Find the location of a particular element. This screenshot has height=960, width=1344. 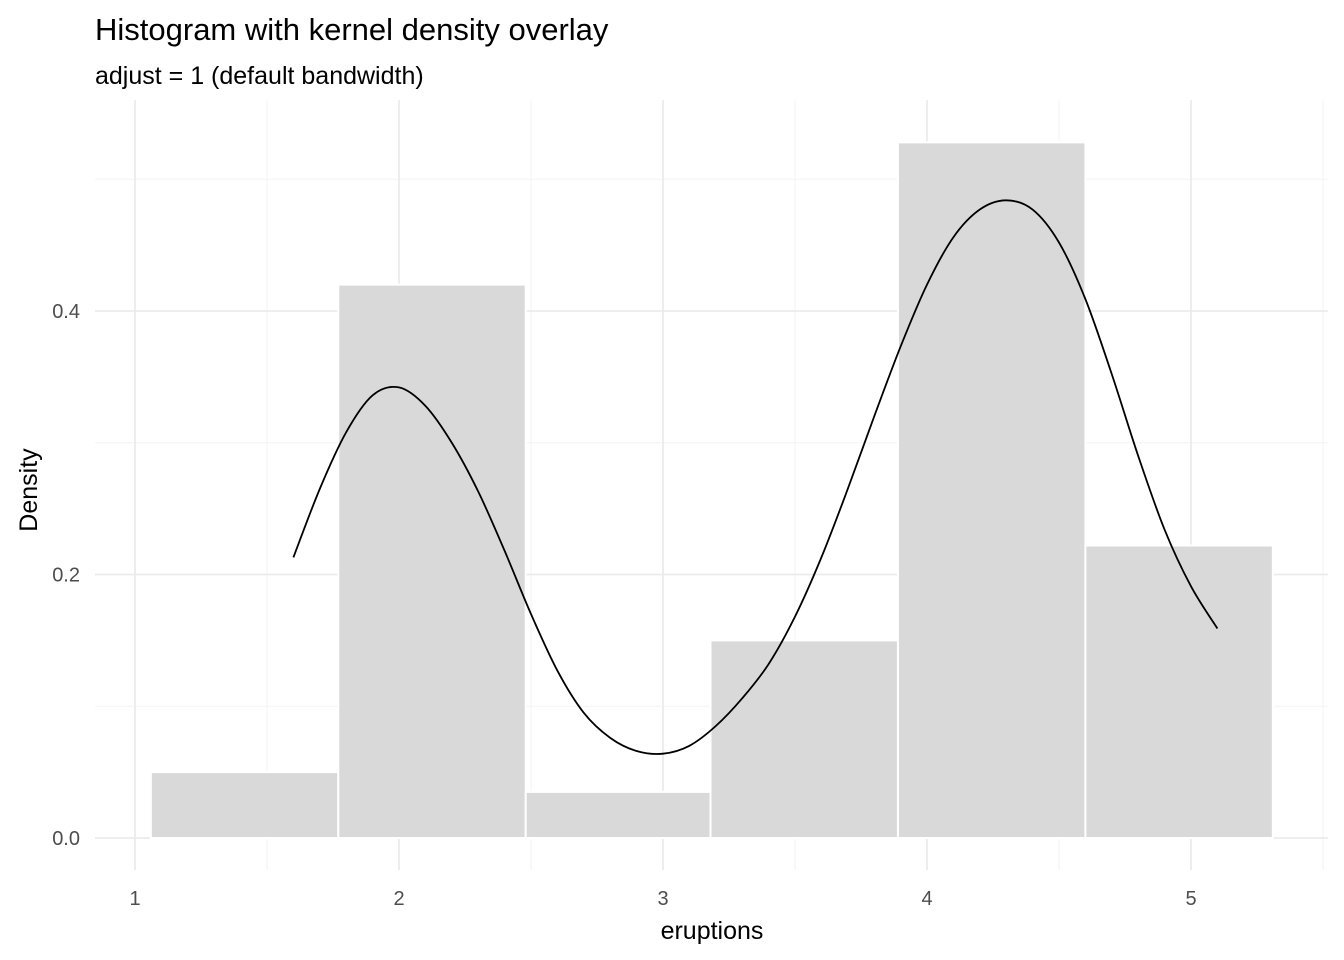

x-tick-labels: 1 2 3 4 5 is located at coordinates (662, 899).